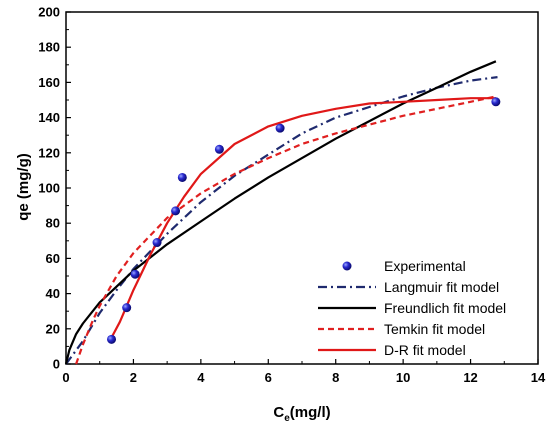 The width and height of the screenshot is (550, 427). What do you see at coordinates (425, 350) in the screenshot?
I see `legend-label-d-r-fit-model: D-R fit model` at bounding box center [425, 350].